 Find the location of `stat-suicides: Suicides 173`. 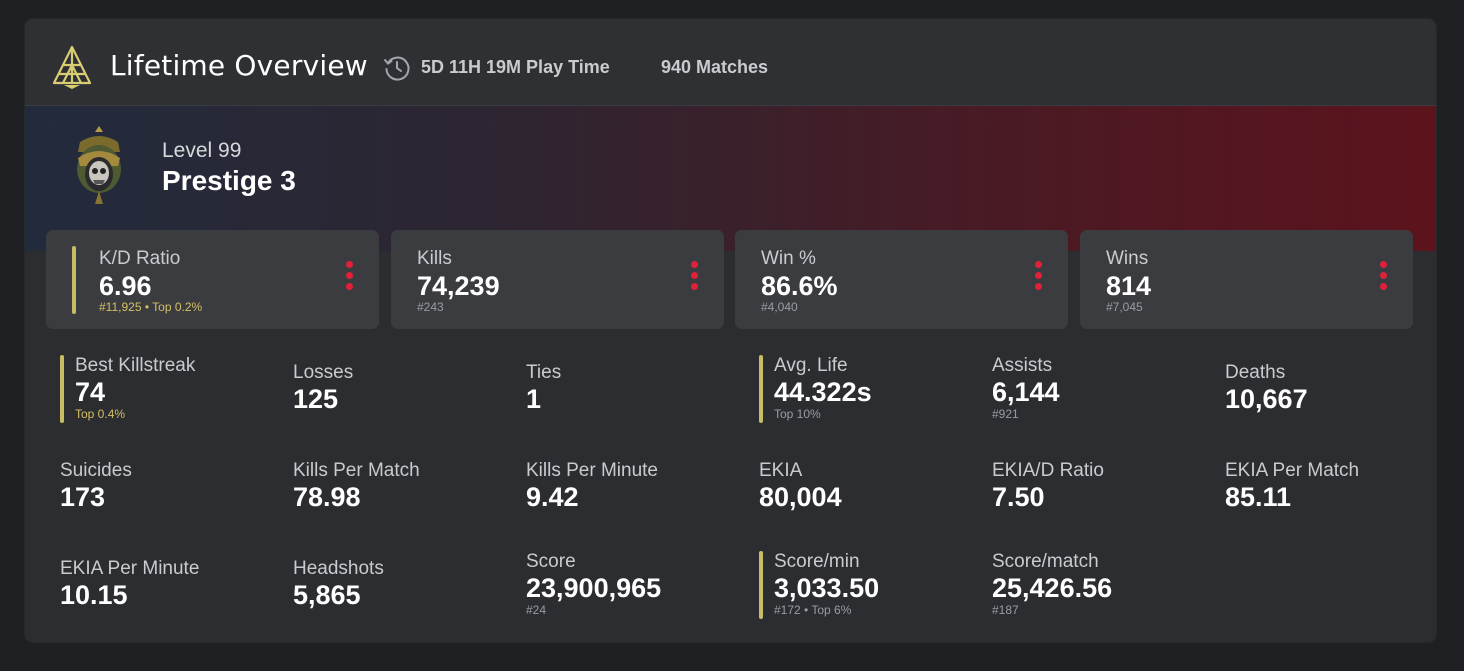

stat-suicides: Suicides 173 is located at coordinates (170, 495).